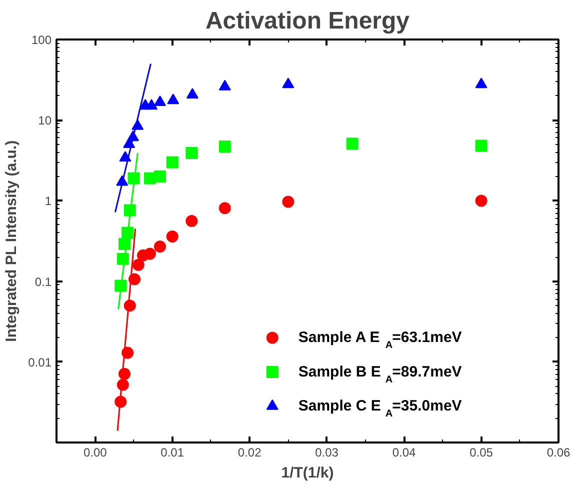 This screenshot has width=572, height=484. Describe the element at coordinates (482, 453) in the screenshot. I see `x-tick-label: 0.05` at that location.